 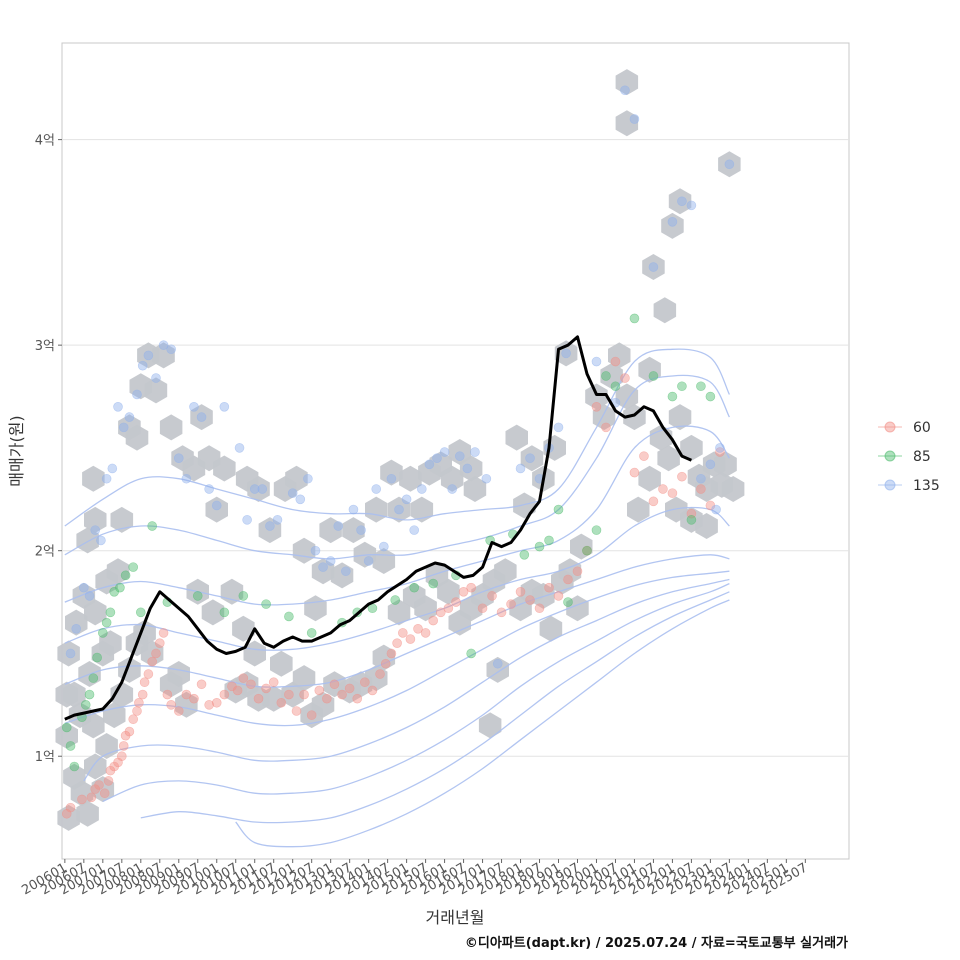 I want to click on legend: 60 85 135, so click(x=909, y=457).